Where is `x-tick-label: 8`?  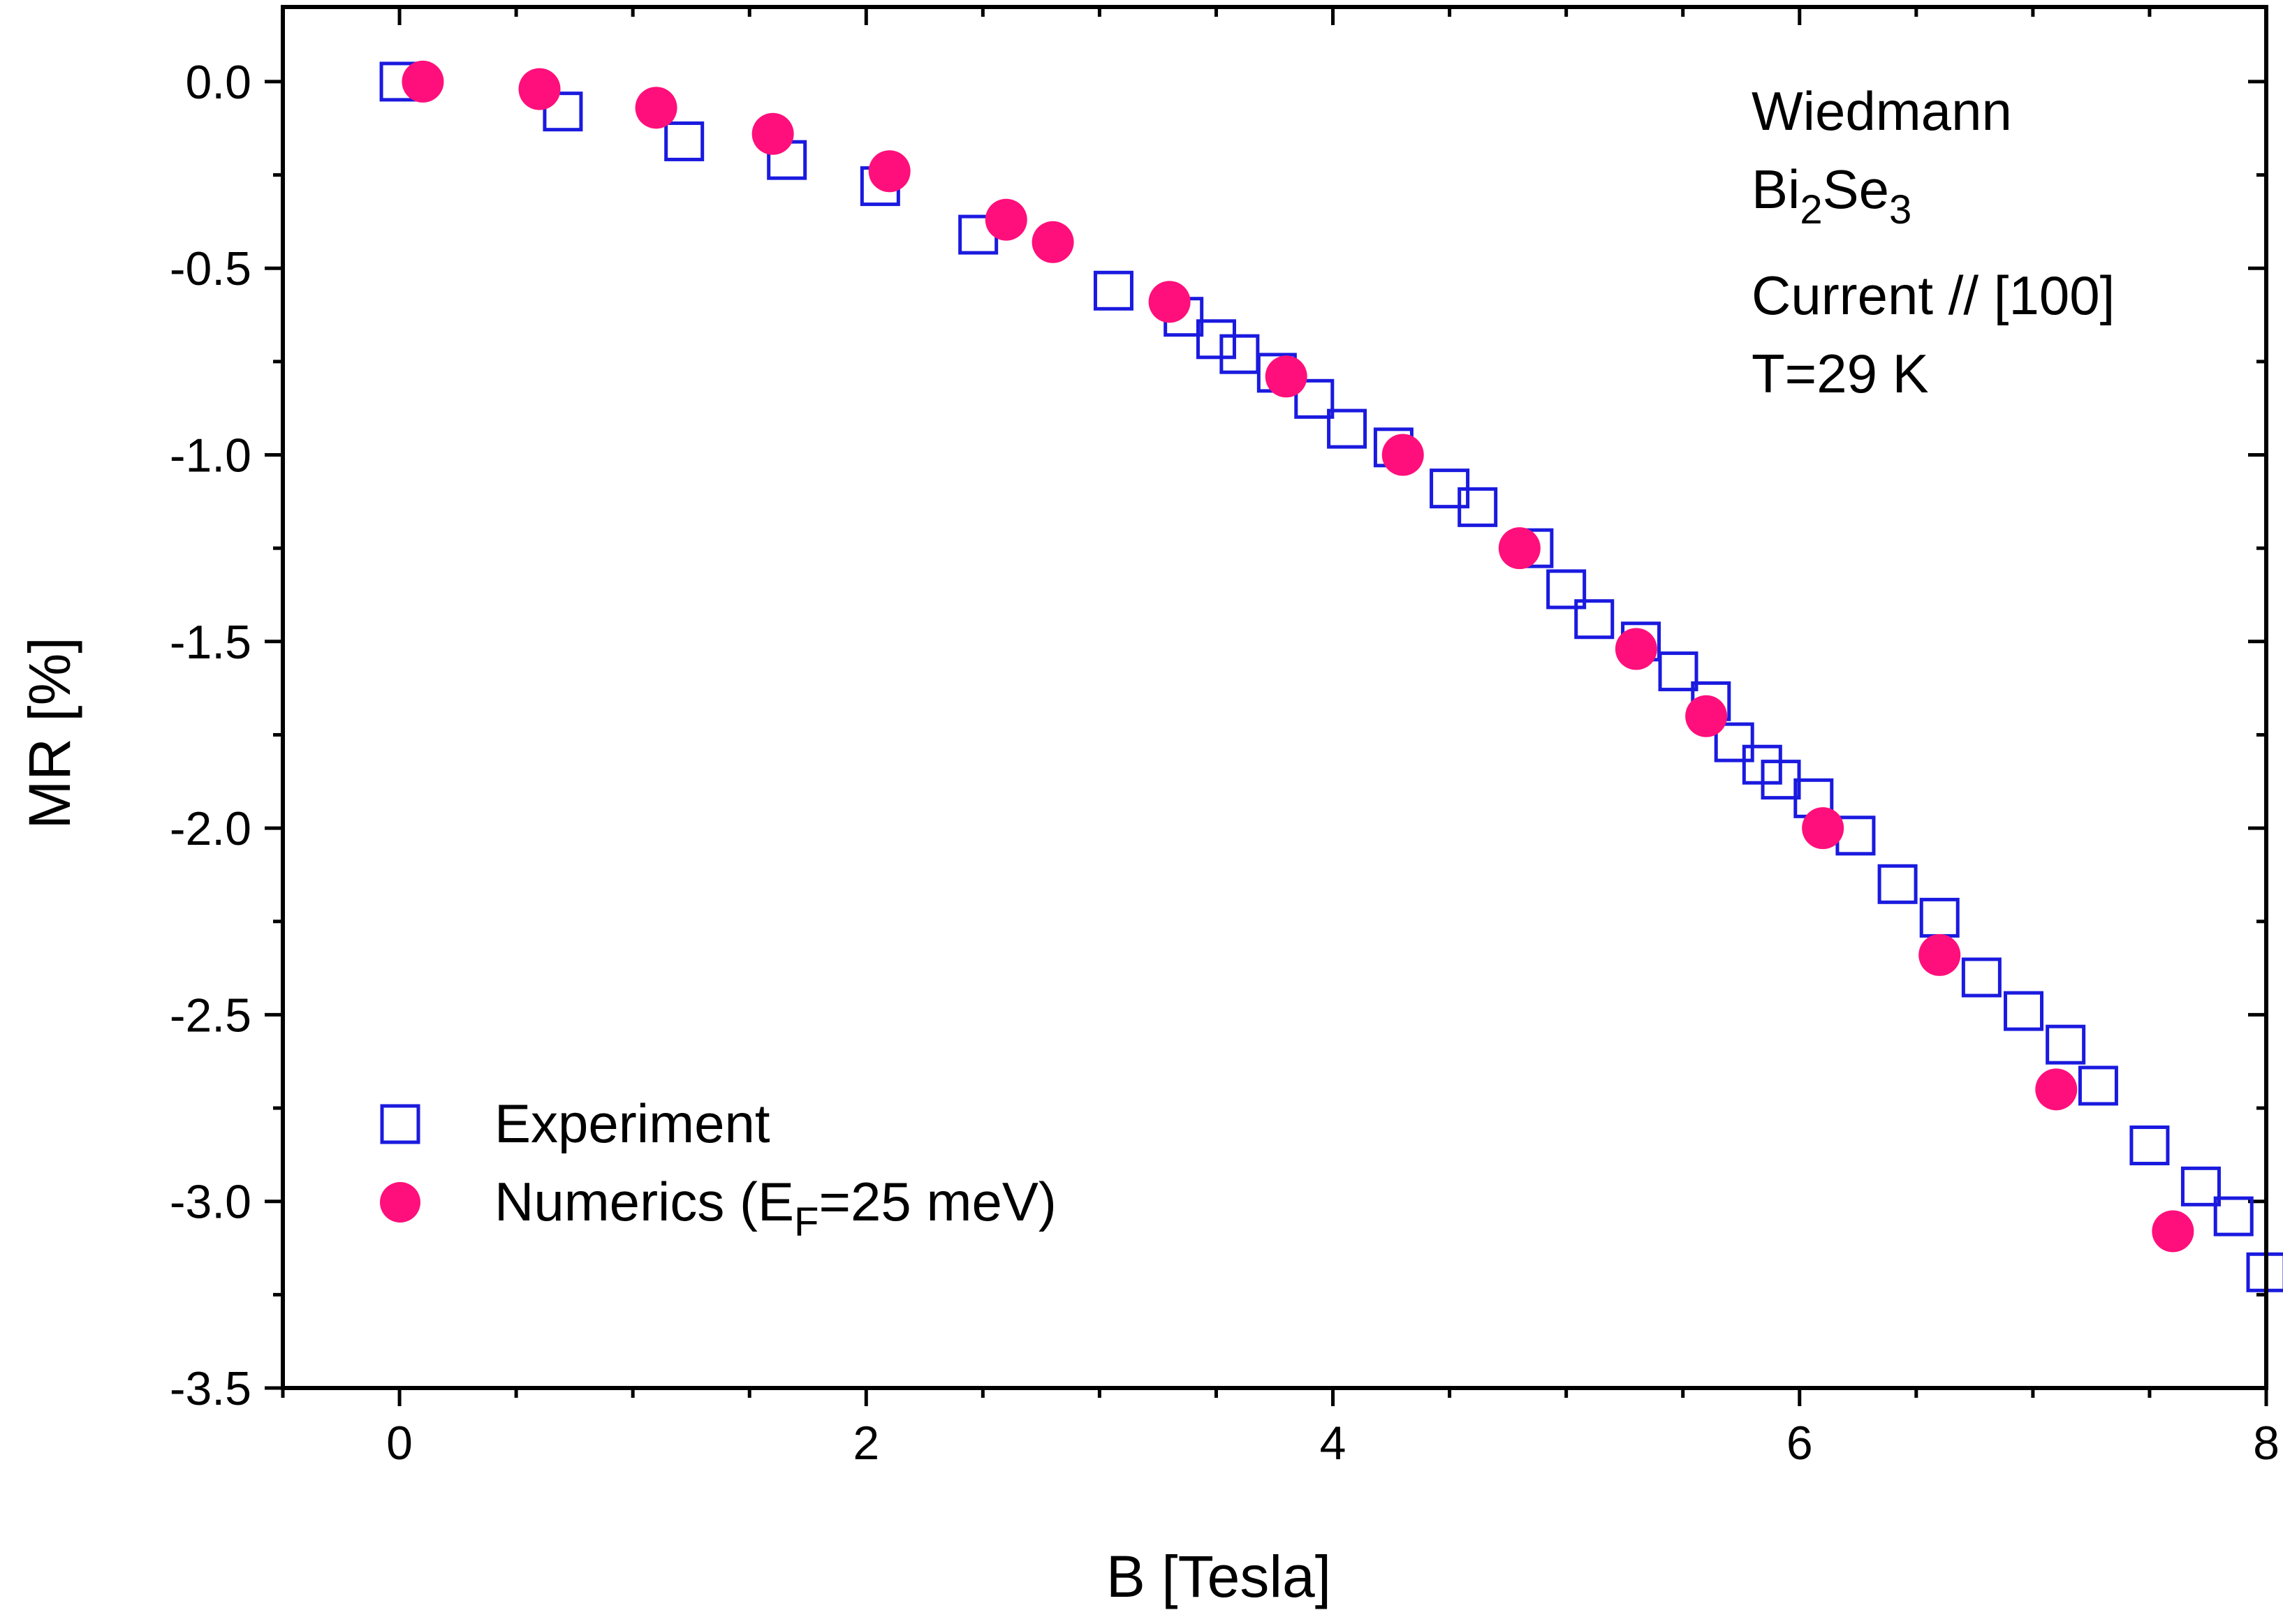 x-tick-label: 8 is located at coordinates (2266, 1443).